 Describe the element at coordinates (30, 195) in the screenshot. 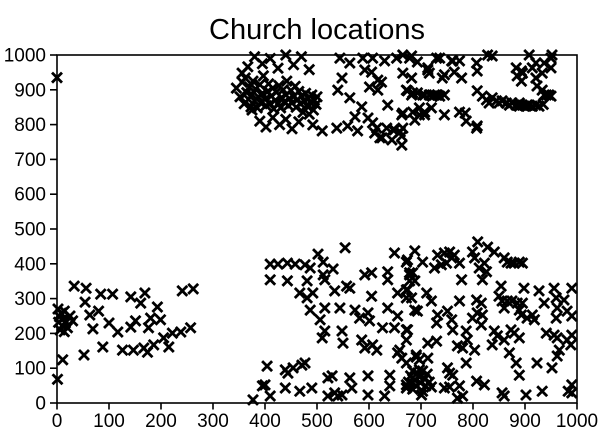

I see `y-tick-label: 600` at that location.